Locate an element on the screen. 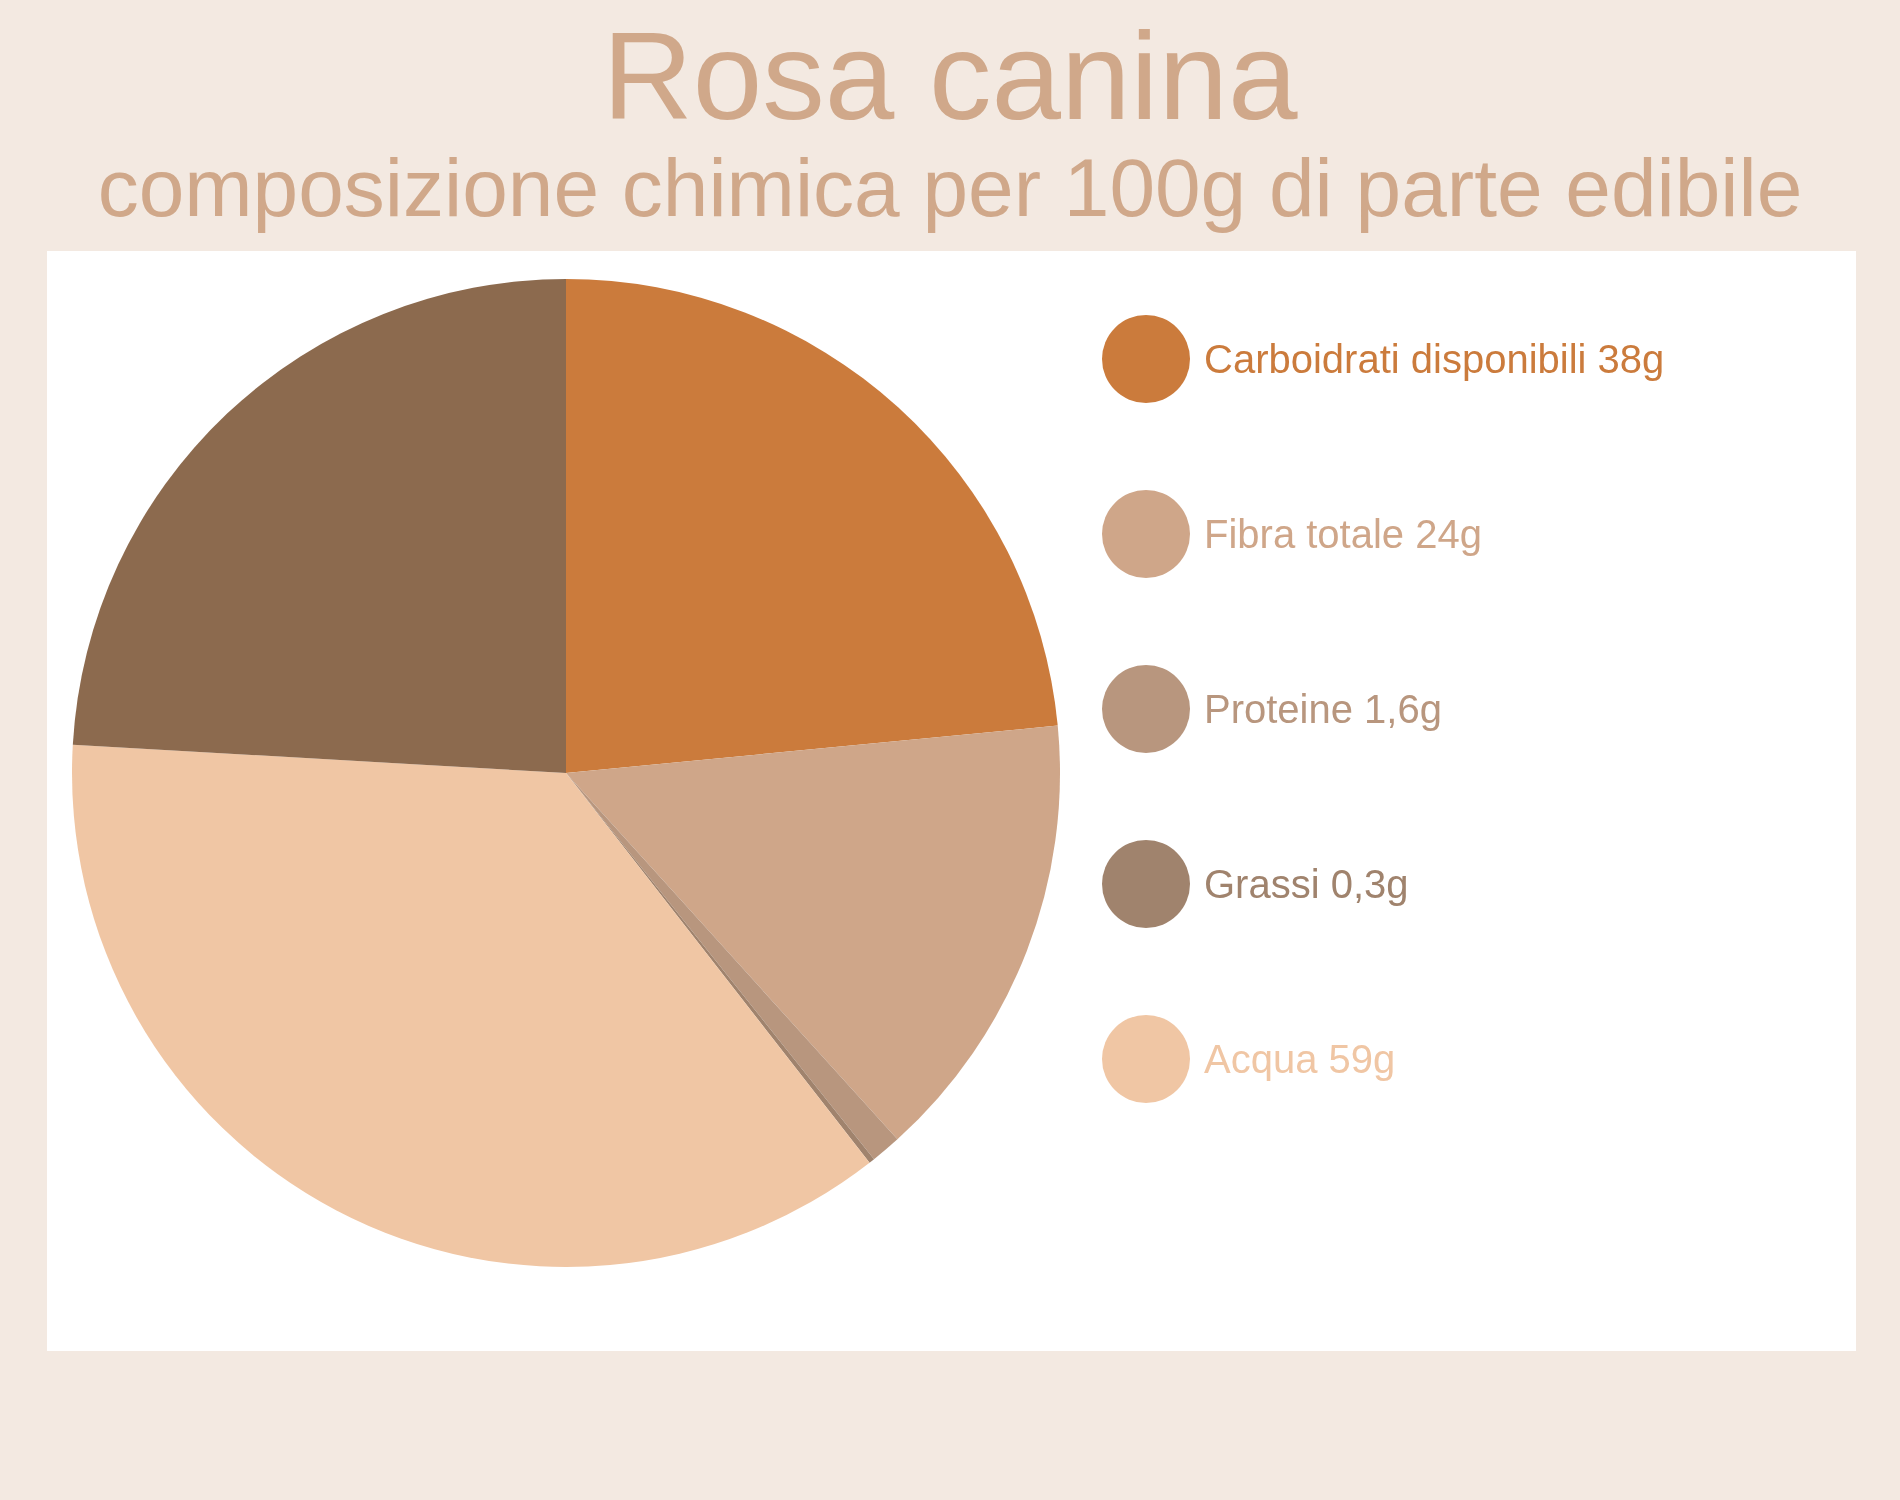 The width and height of the screenshot is (1900, 1500). legend-label: Grassi 0,3g is located at coordinates (1306, 884).